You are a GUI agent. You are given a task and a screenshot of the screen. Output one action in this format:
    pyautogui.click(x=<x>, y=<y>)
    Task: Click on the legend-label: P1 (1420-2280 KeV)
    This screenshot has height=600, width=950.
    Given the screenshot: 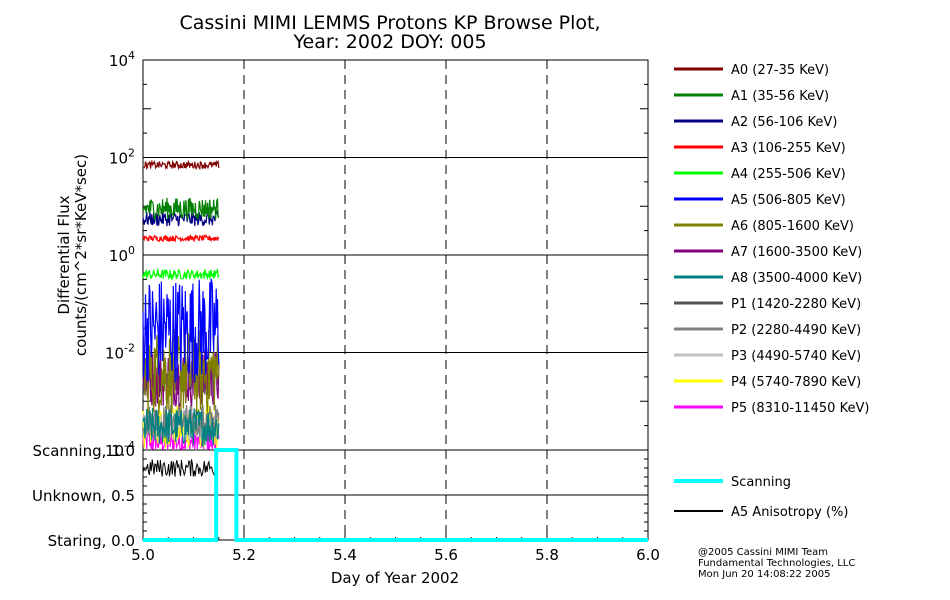 What is the action you would take?
    pyautogui.click(x=796, y=304)
    